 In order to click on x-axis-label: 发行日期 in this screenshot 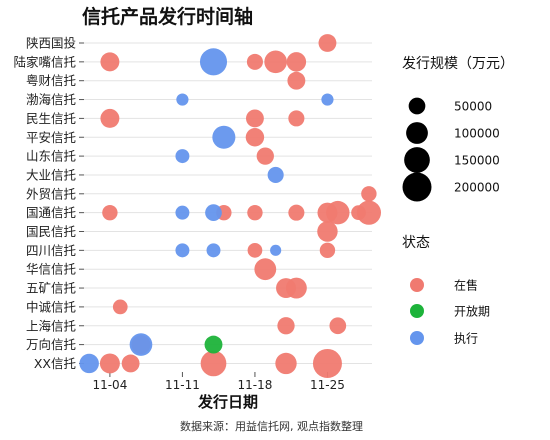, I will do `click(228, 402)`.